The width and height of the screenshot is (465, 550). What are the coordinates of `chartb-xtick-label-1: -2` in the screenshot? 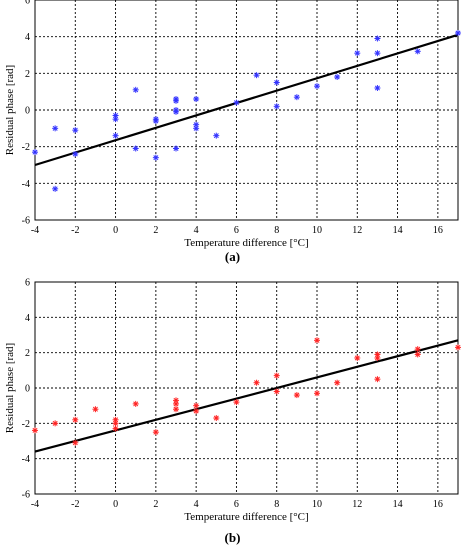 It's located at (75, 504).